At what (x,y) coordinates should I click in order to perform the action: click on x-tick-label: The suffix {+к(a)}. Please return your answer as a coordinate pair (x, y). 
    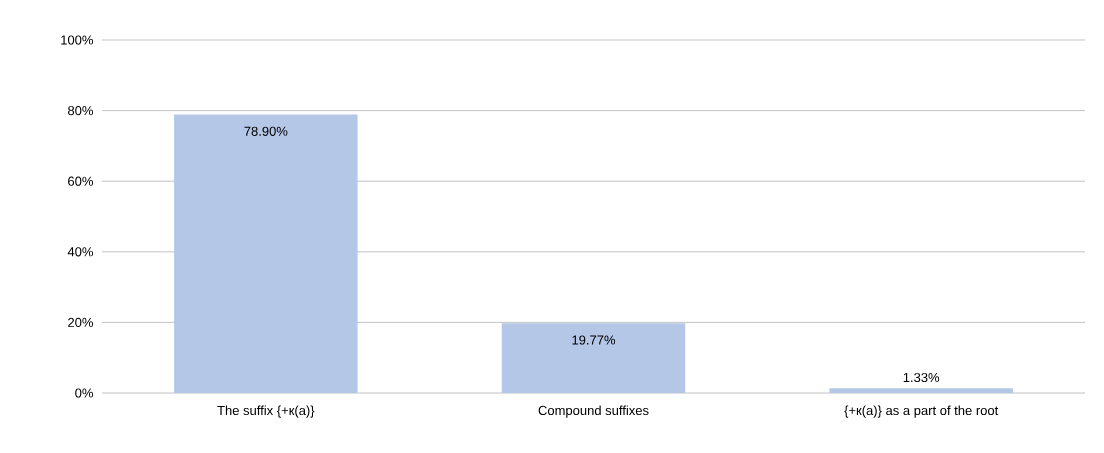
    Looking at the image, I should click on (266, 411).